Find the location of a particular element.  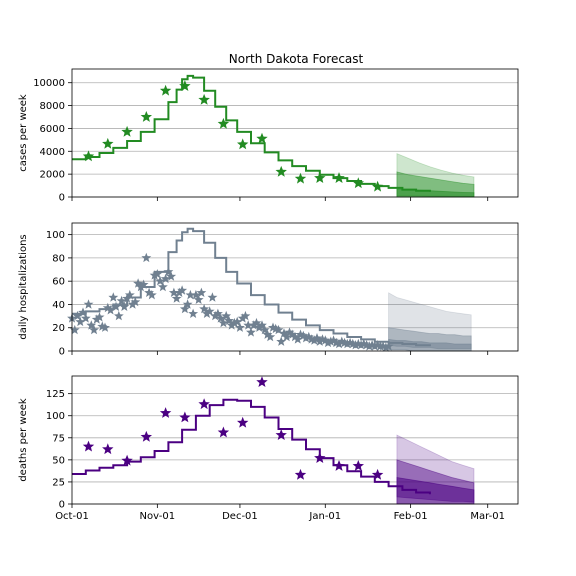

y-axis-label: deaths per week is located at coordinates (23, 440).